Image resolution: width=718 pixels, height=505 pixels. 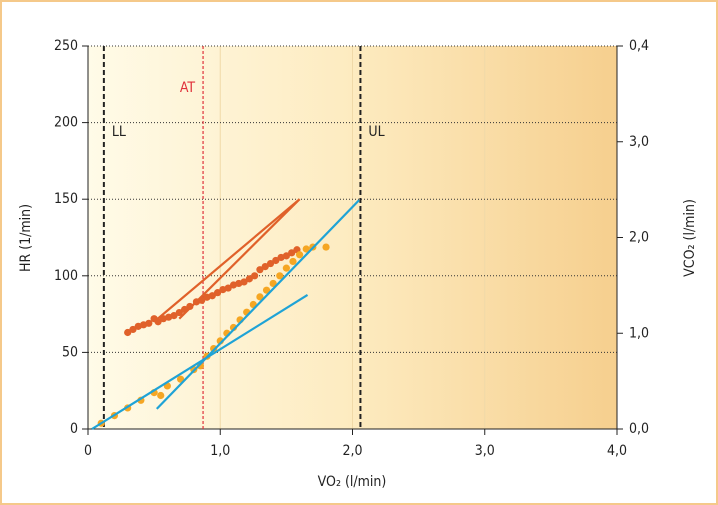 What do you see at coordinates (70, 352) in the screenshot?
I see `y-tick-label: 50` at bounding box center [70, 352].